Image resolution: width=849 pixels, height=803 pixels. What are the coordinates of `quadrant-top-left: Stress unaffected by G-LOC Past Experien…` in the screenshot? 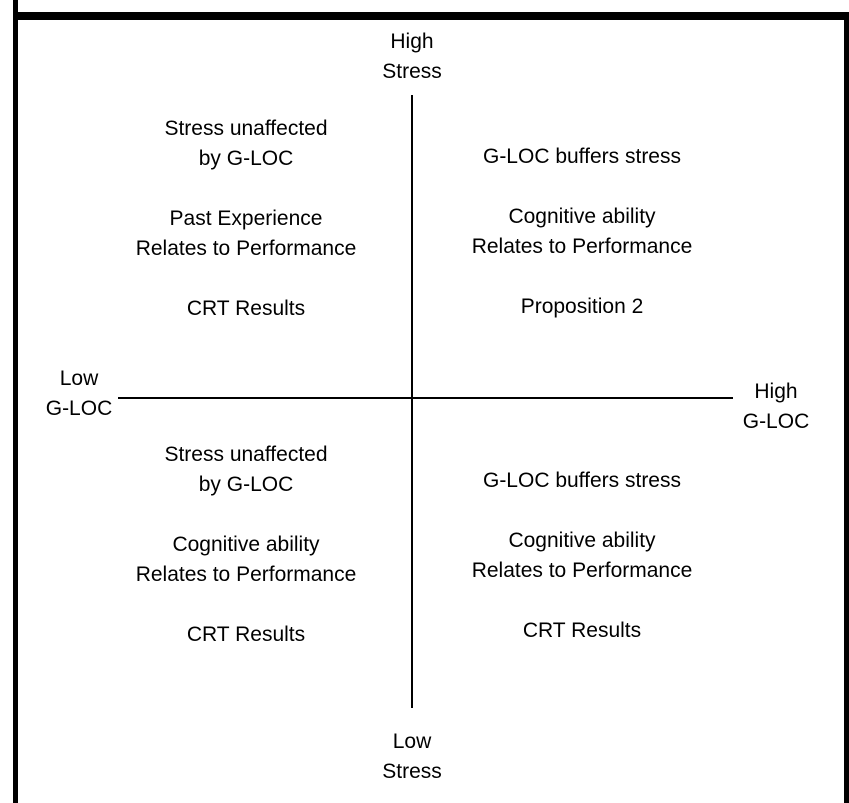 It's located at (246, 219).